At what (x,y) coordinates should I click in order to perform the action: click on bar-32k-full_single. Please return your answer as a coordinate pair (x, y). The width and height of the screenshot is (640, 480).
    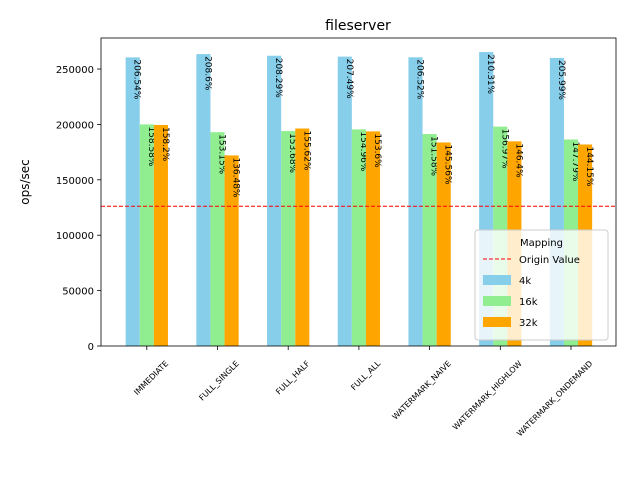
    Looking at the image, I should click on (231, 250).